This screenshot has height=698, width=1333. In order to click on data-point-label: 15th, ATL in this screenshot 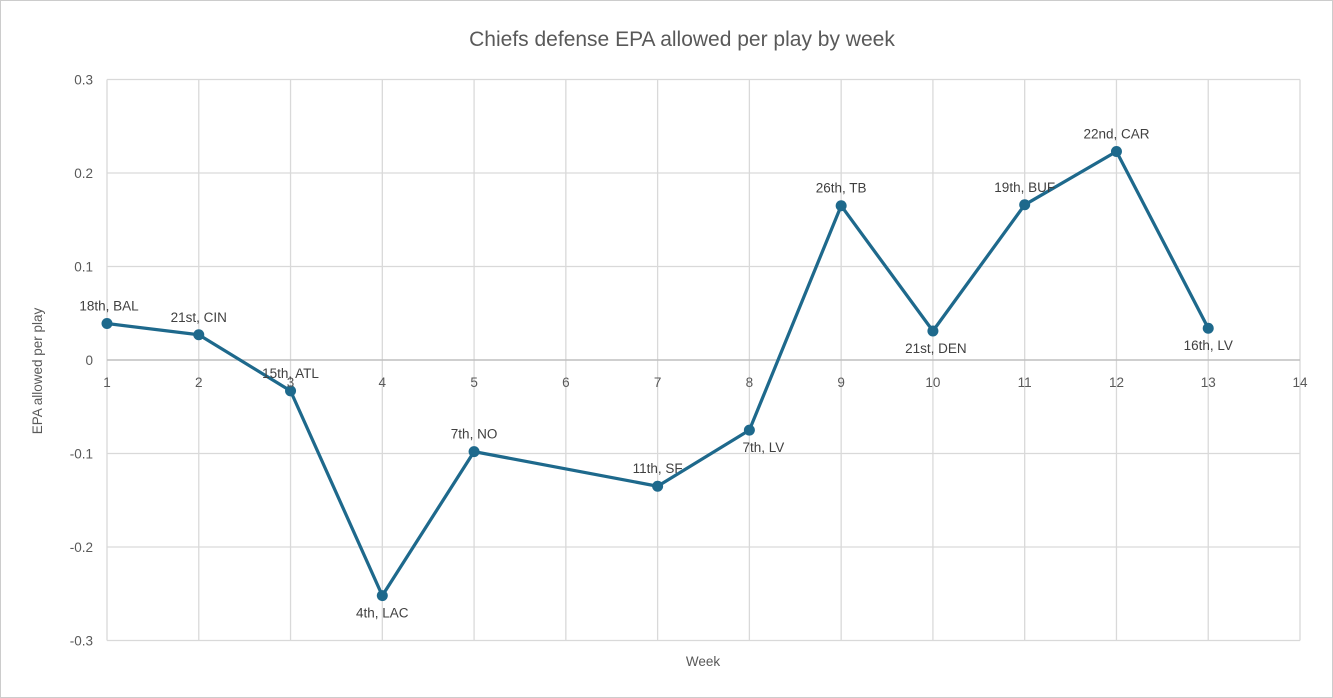, I will do `click(290, 373)`.